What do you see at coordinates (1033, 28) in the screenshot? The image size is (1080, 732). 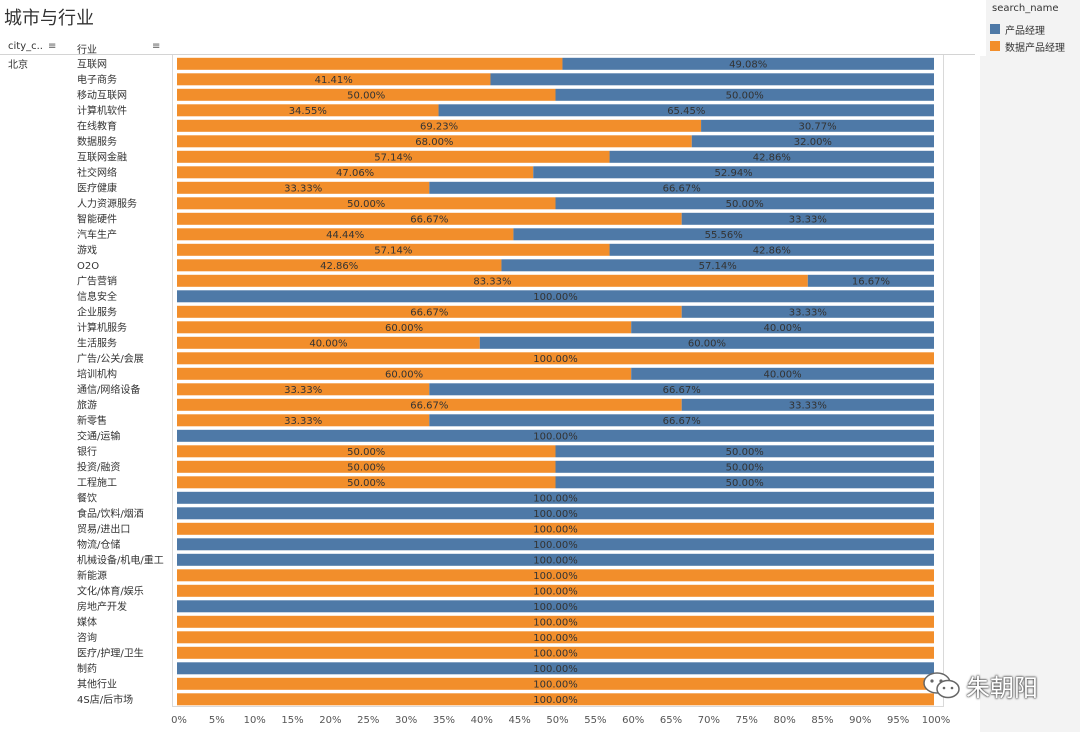 I see `legend: search_name 产品经理 数据产品经理` at bounding box center [1033, 28].